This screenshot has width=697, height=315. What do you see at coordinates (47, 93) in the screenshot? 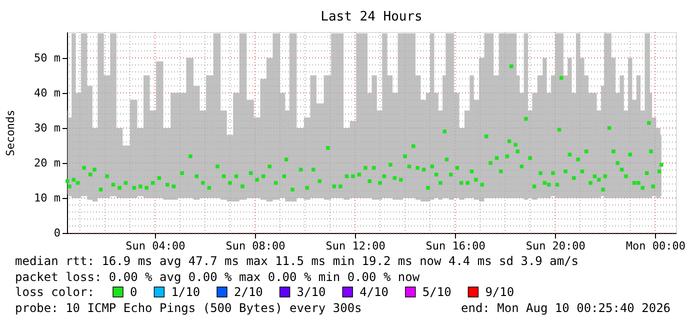
I see `y-tick-label: 40 m` at bounding box center [47, 93].